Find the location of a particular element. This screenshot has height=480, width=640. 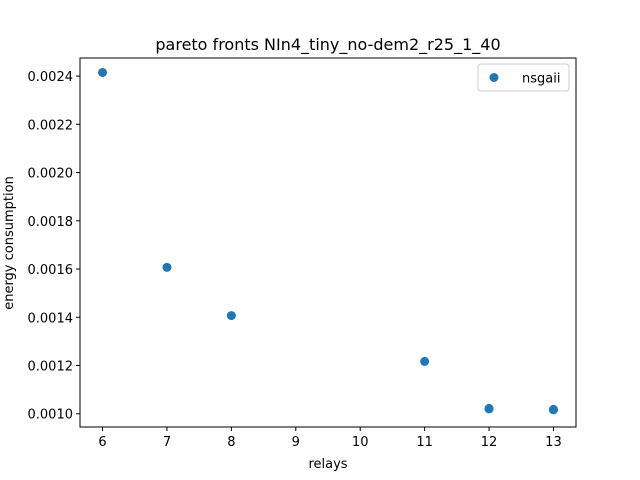

x-tick-label: 10 is located at coordinates (360, 442).